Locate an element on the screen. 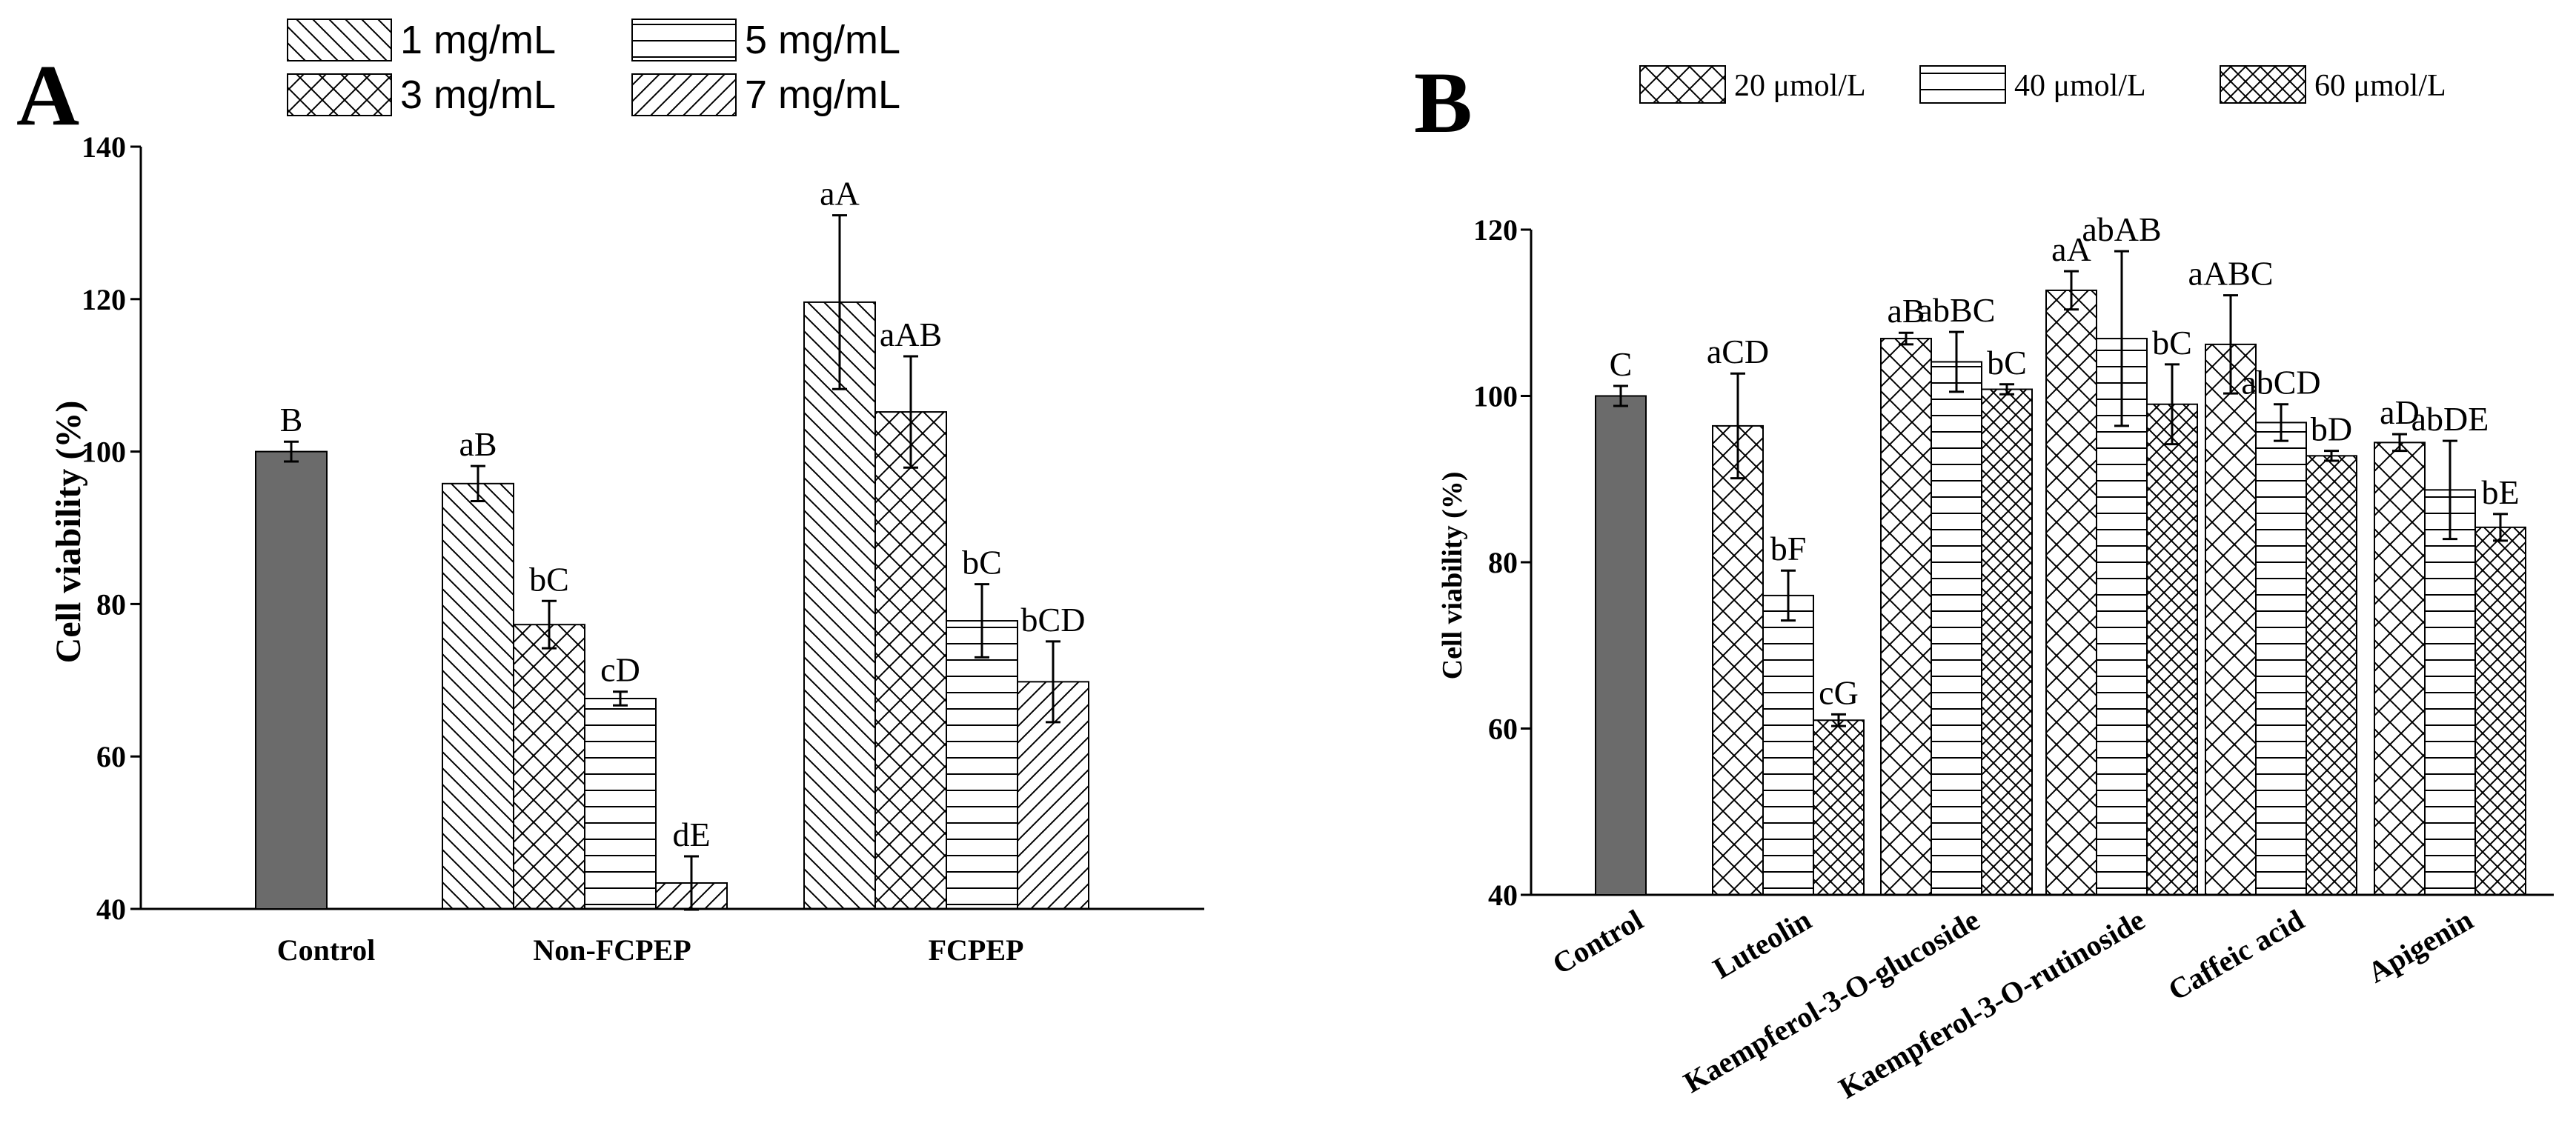 This screenshot has height=1143, width=2576. legend-label: 7 mg/mL is located at coordinates (822, 95).